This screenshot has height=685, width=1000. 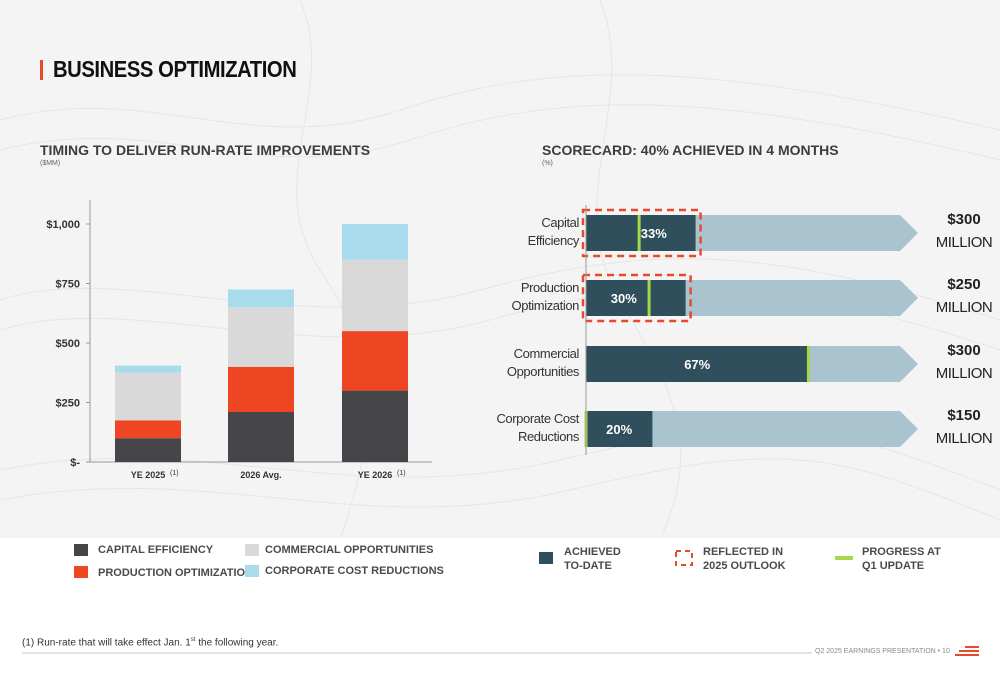 What do you see at coordinates (237, 643) in the screenshot?
I see `footnote-suffix: the following year.` at bounding box center [237, 643].